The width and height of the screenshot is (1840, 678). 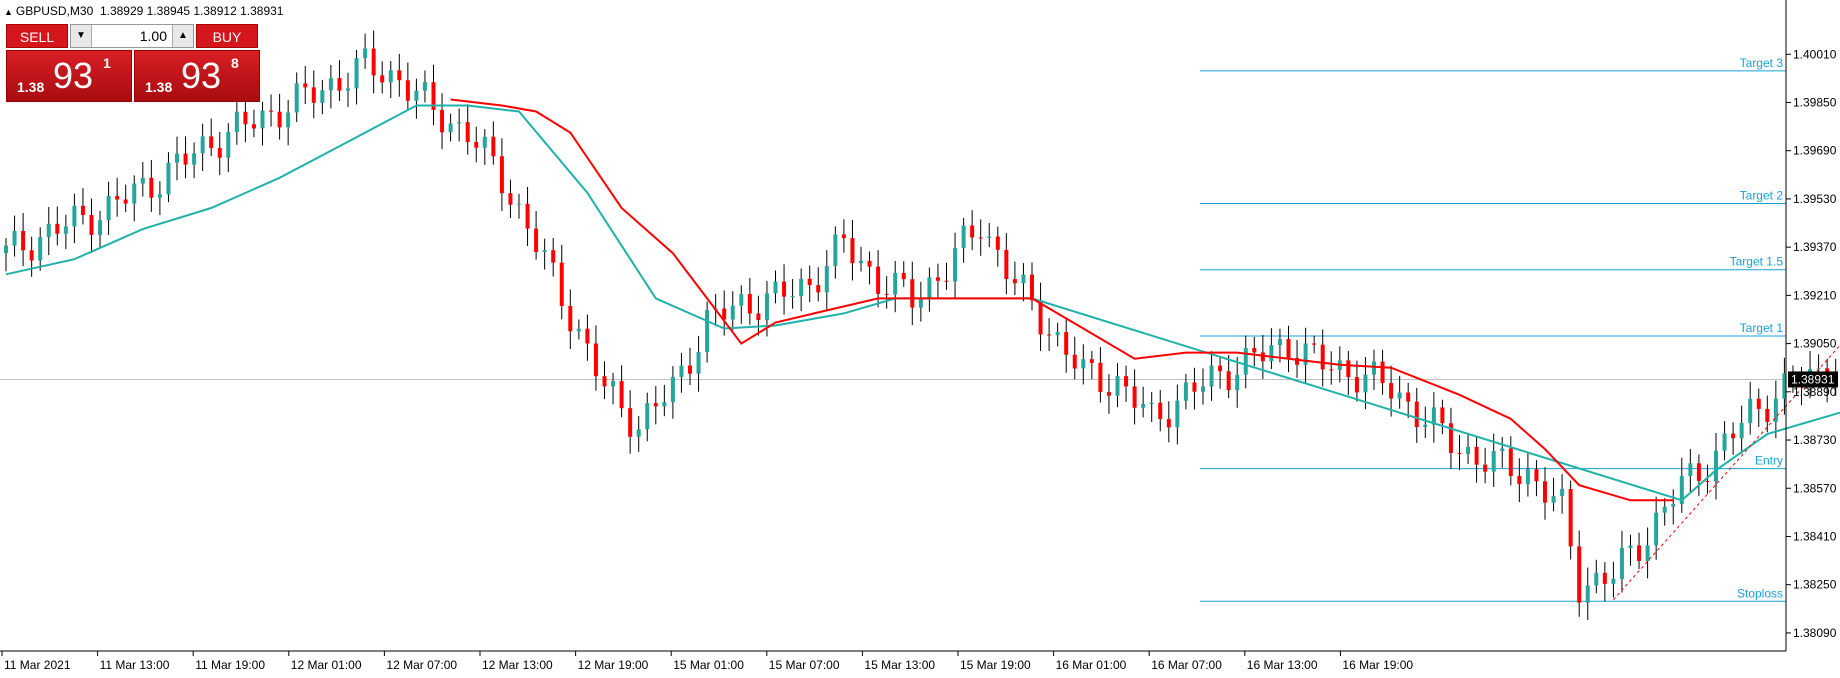 What do you see at coordinates (132, 36) in the screenshot?
I see `lot-size-input` at bounding box center [132, 36].